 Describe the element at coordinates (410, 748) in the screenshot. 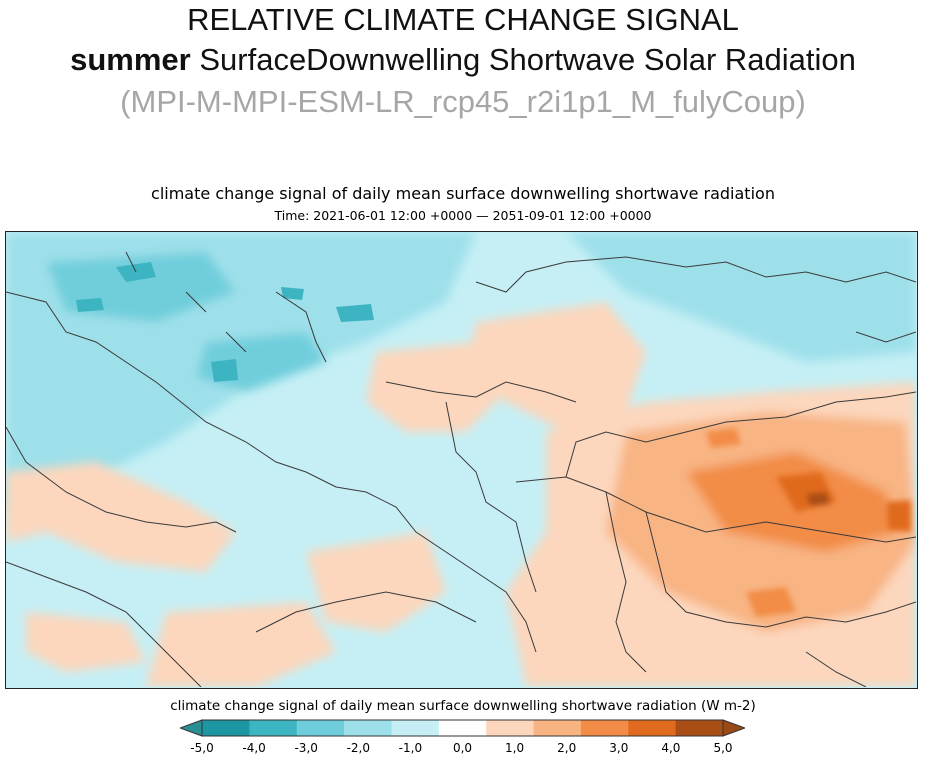

I see `colorbar-tick-label: -1,0` at that location.